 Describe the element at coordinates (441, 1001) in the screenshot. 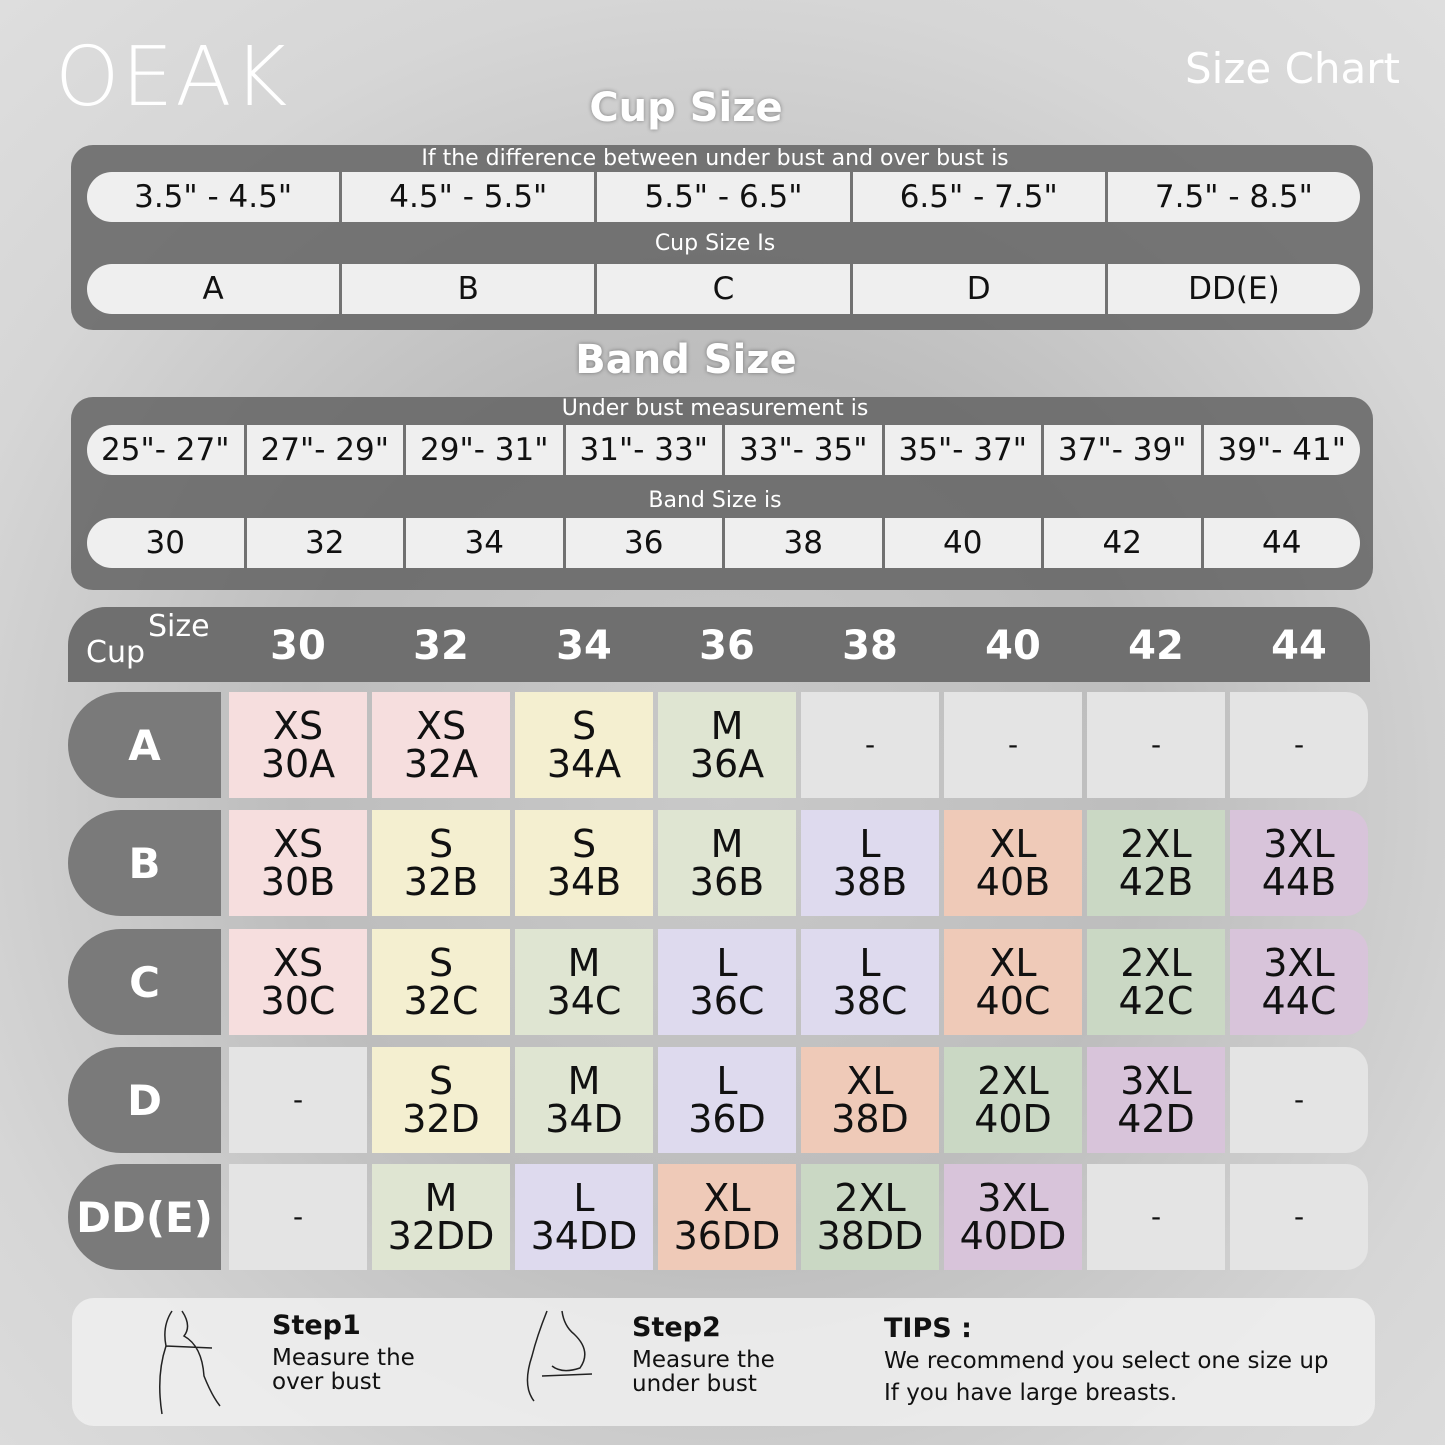

I see `bra-size-code: 32C` at that location.